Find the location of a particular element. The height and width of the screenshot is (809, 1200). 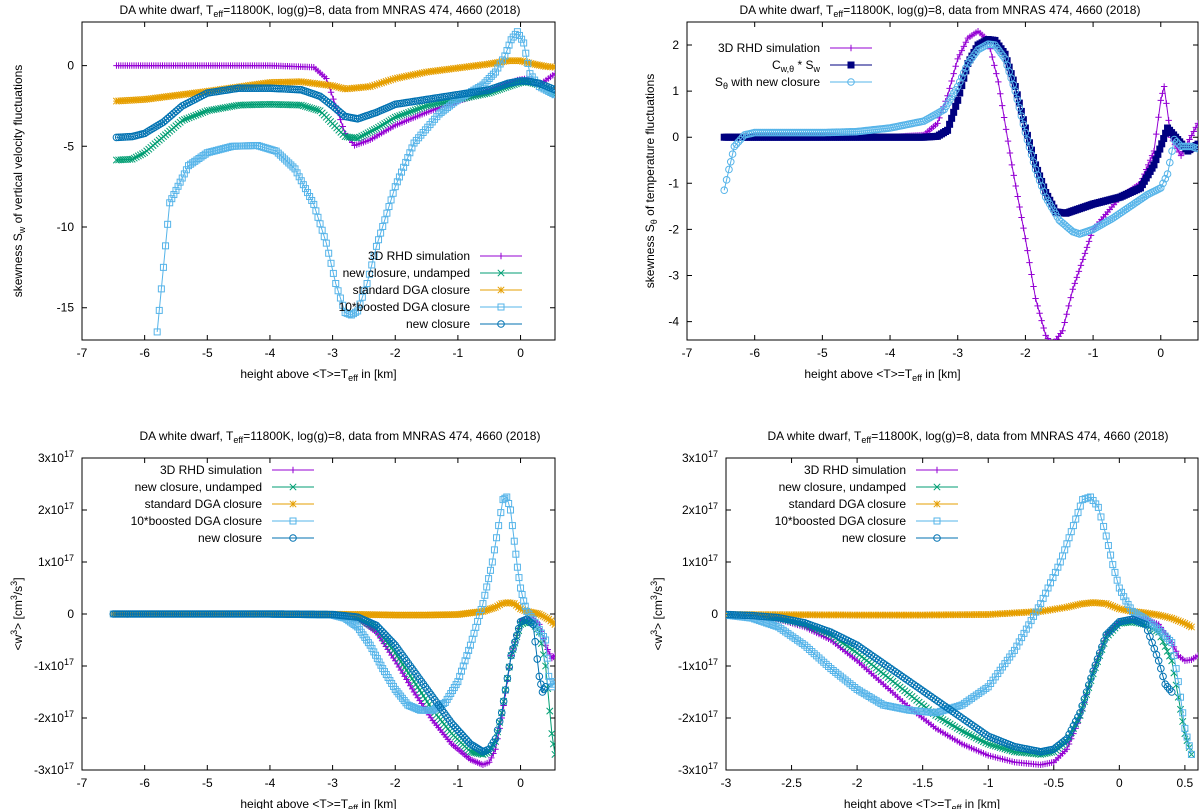

y-tick-label: -15 is located at coordinates (66, 308).